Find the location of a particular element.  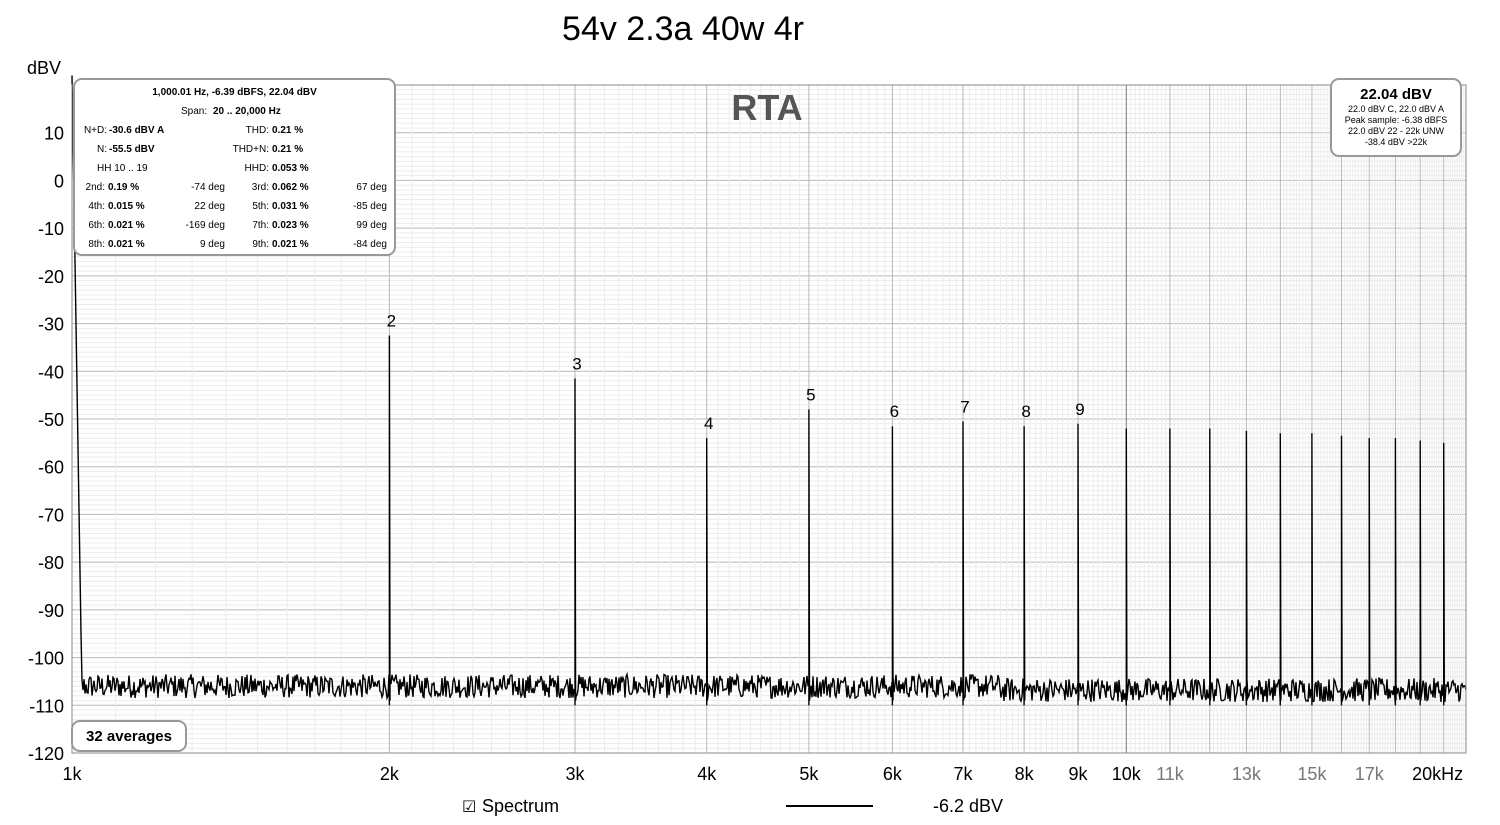

harmonic-percent: 0.062 % is located at coordinates (290, 187).